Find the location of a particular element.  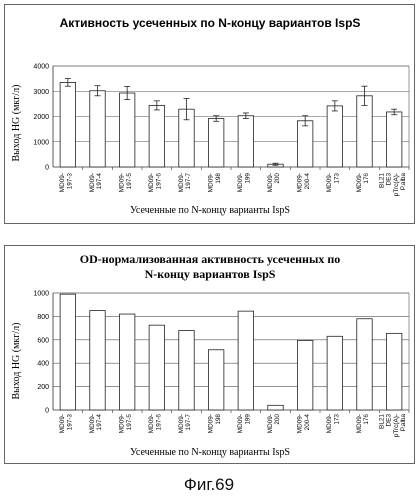

figure-caption: Фиг.69 is located at coordinates (209, 485).